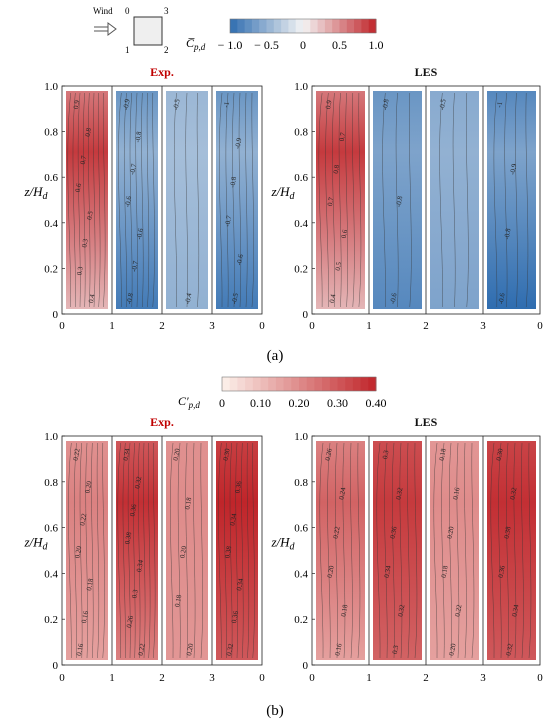 The height and width of the screenshot is (728, 550). What do you see at coordinates (386, 104) in the screenshot?
I see `contour-label: -0.8` at bounding box center [386, 104].